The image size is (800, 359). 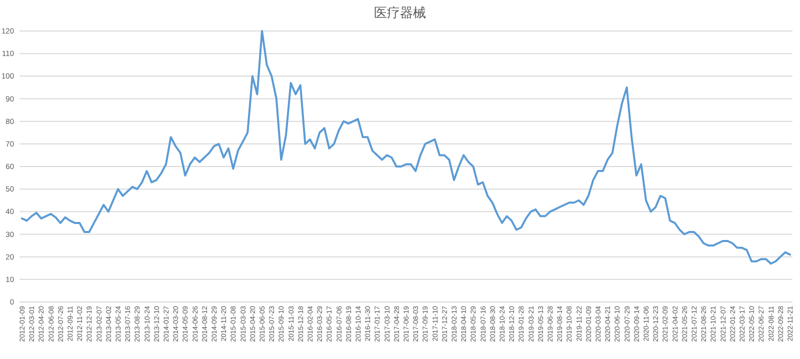 I want to click on chart-title: 医疗器械, so click(x=400, y=13).